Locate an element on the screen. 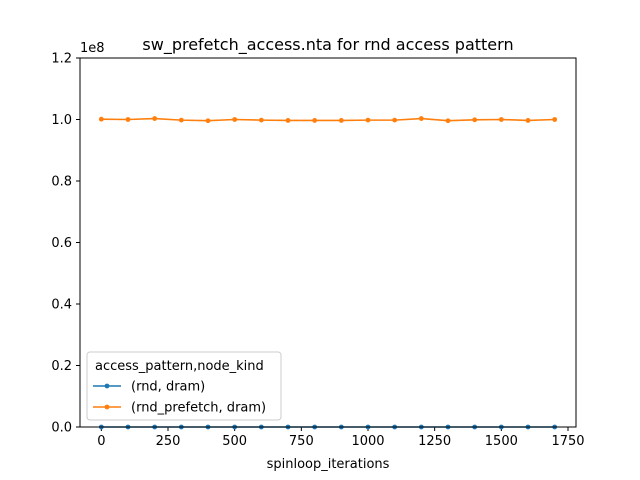 The width and height of the screenshot is (640, 480). x-tick-label: 1250 is located at coordinates (434, 441).